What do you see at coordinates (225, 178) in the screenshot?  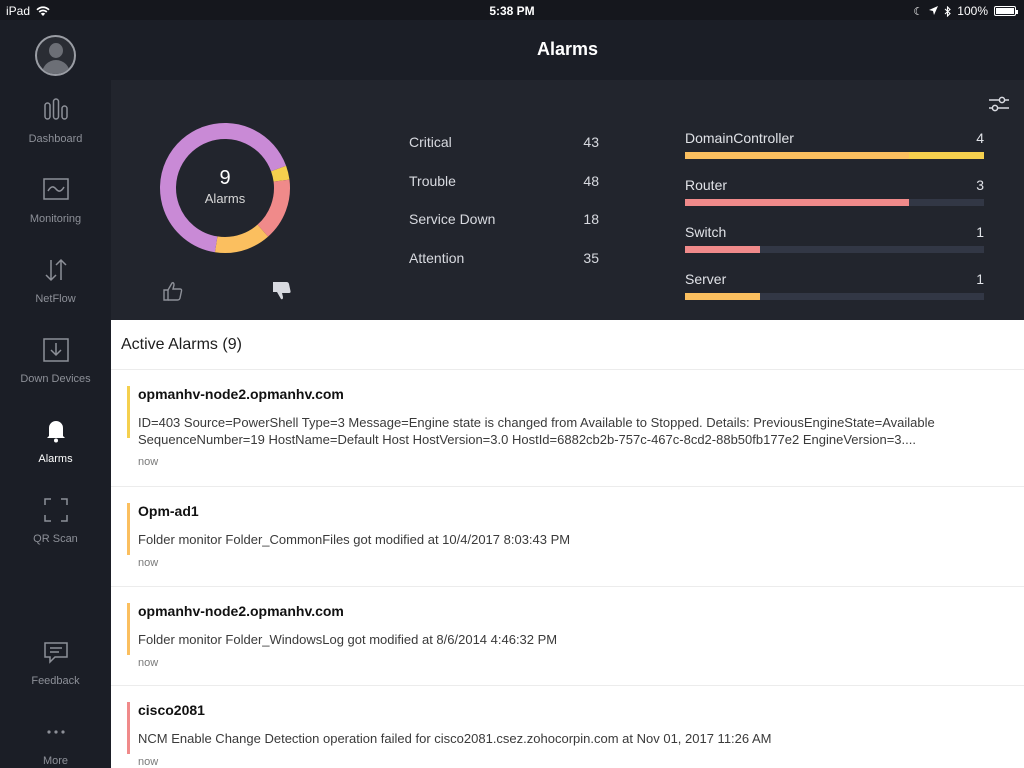 I see `donut-count: 9` at bounding box center [225, 178].